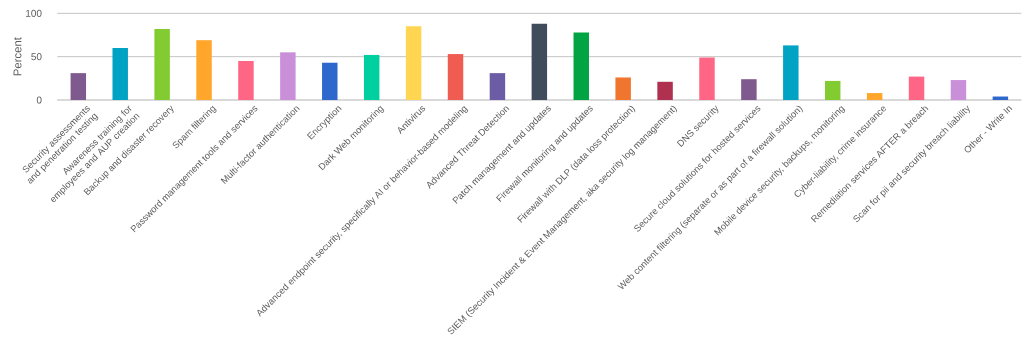  Describe the element at coordinates (36, 57) in the screenshot. I see `y-tick-label: 50` at that location.